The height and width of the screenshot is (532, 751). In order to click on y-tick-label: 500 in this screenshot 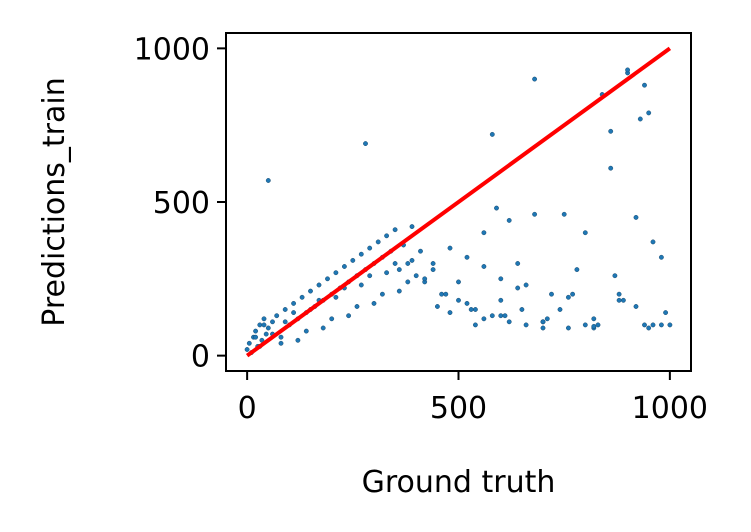, I will do `click(181, 203)`.